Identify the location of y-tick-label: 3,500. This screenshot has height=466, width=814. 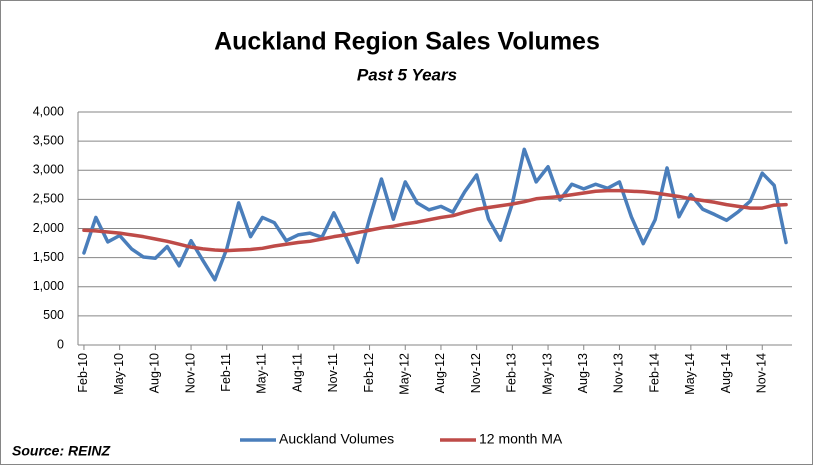
(48, 140).